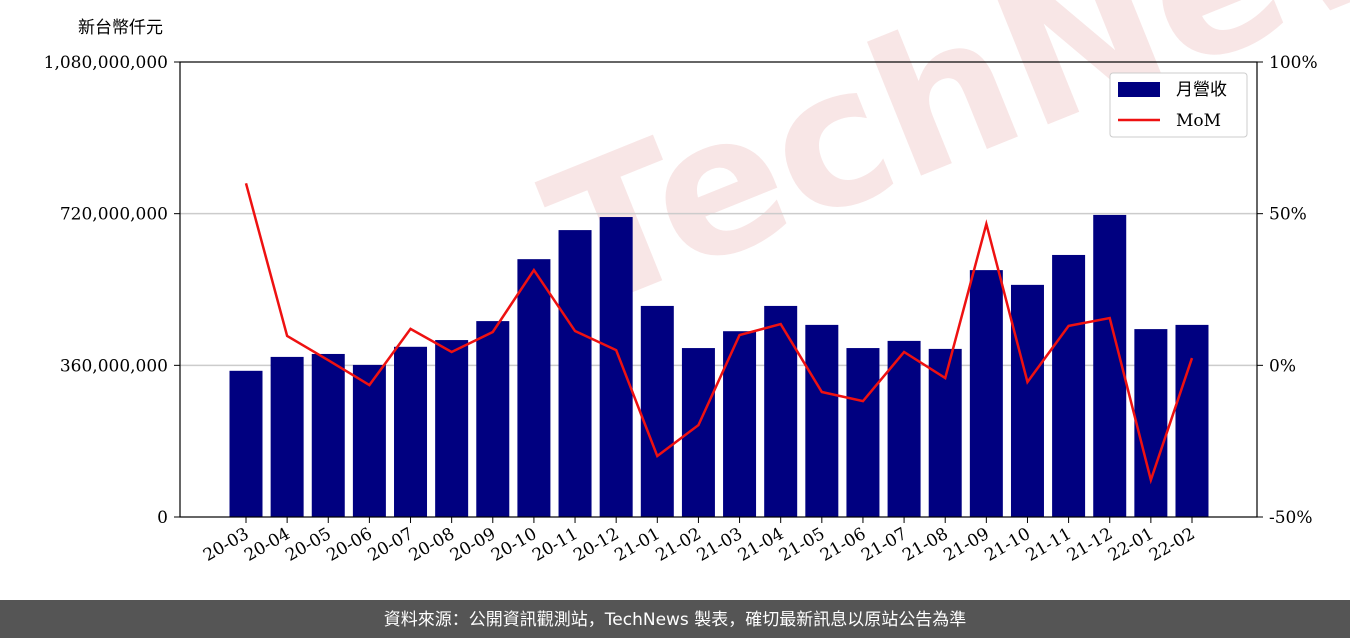 This screenshot has width=1350, height=642. I want to click on y-tick-label: 0, so click(162, 518).